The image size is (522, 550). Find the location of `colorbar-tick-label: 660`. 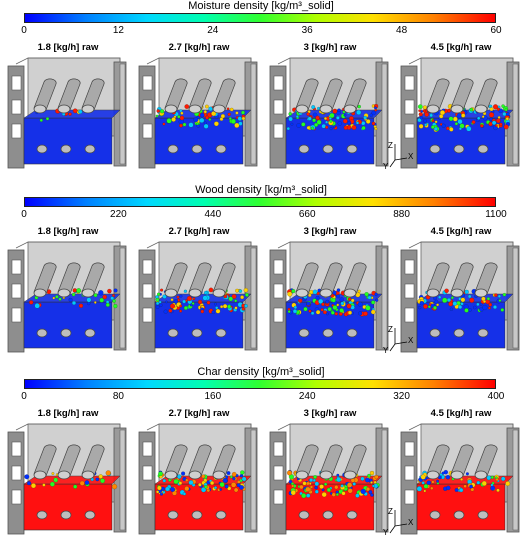

colorbar-tick-label: 660 is located at coordinates (307, 214).